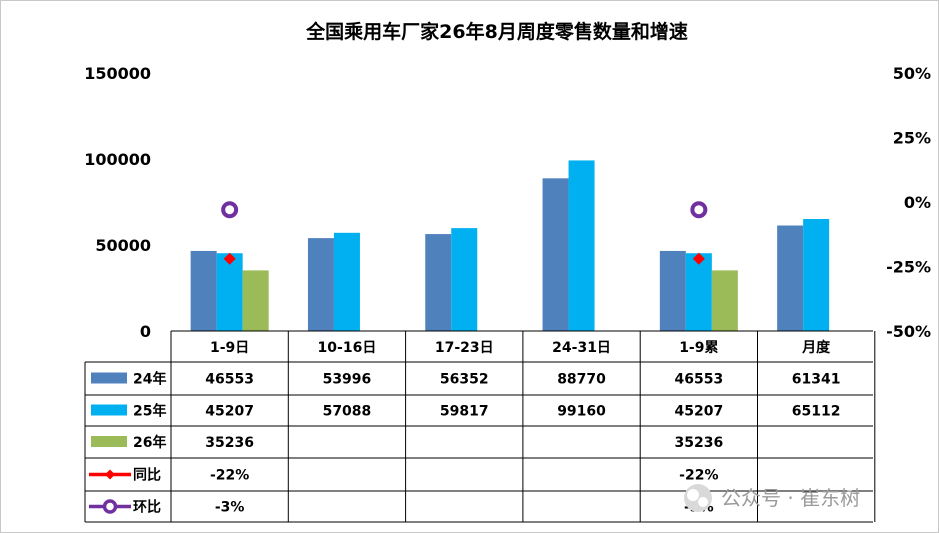 The image size is (939, 533). What do you see at coordinates (912, 73) in the screenshot?
I see `y-right-tick-label: 50%` at bounding box center [912, 73].